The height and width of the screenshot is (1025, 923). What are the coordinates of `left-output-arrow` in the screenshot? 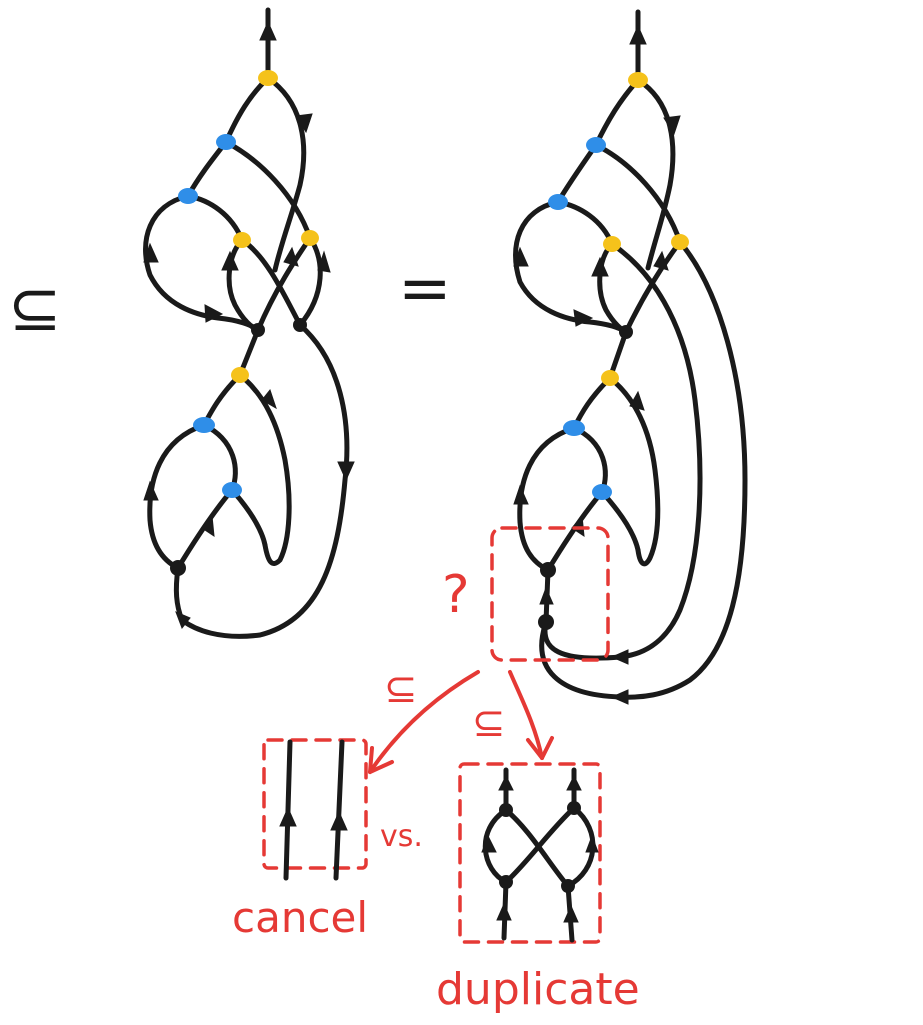 It's located at (268, 30).